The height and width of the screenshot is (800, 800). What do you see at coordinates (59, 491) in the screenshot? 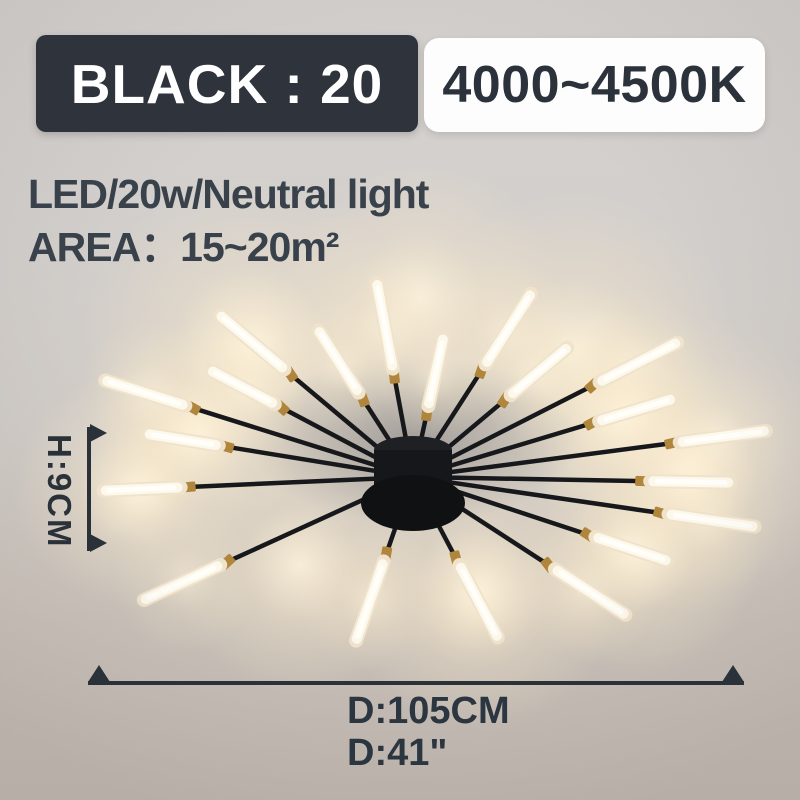
I see `height-dimension-label: H:9CM` at bounding box center [59, 491].